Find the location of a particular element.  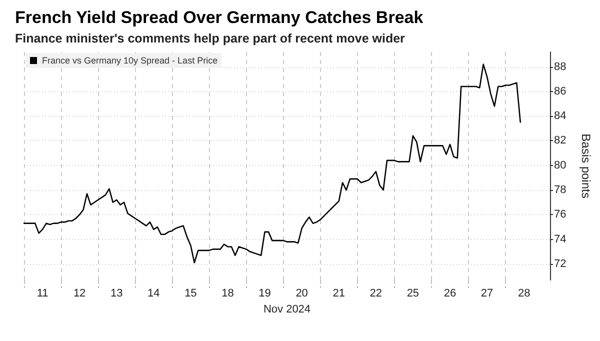

x-axis-title: Nov 2024 is located at coordinates (287, 309).